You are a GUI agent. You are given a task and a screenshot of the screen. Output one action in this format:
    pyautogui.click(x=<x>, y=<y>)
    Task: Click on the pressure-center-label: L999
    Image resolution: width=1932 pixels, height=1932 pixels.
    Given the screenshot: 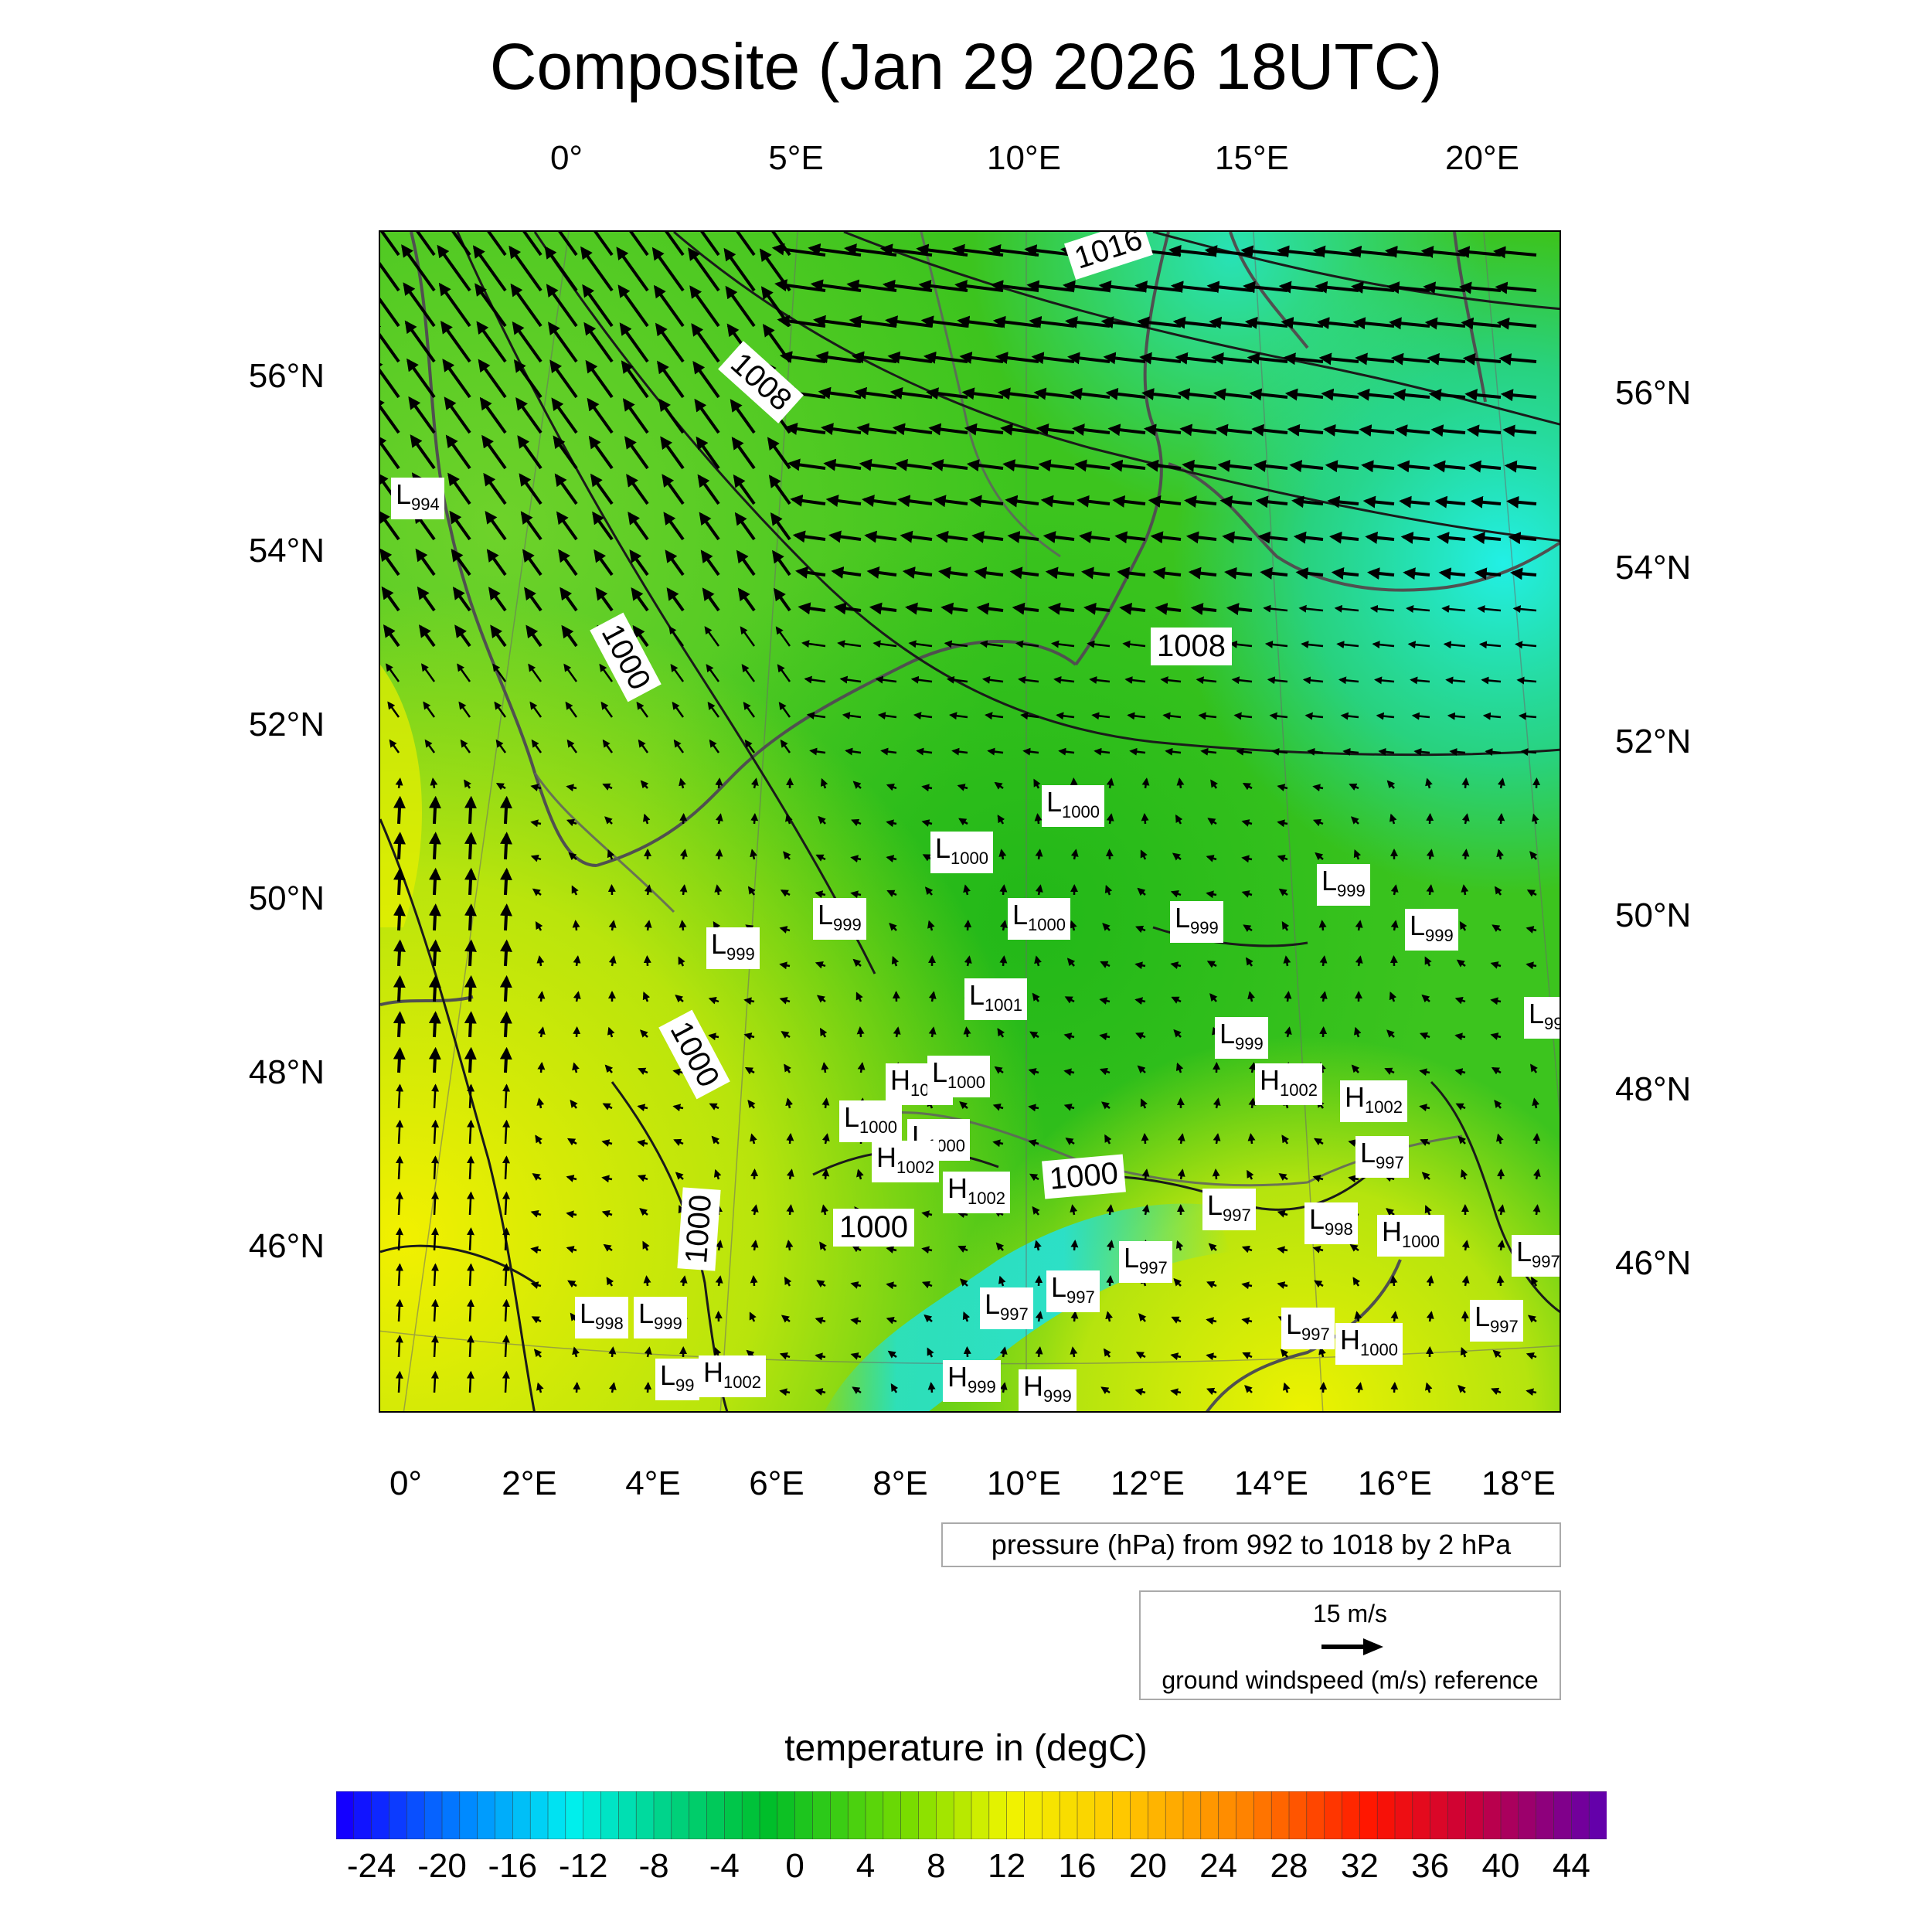 What is the action you would take?
    pyautogui.click(x=840, y=919)
    